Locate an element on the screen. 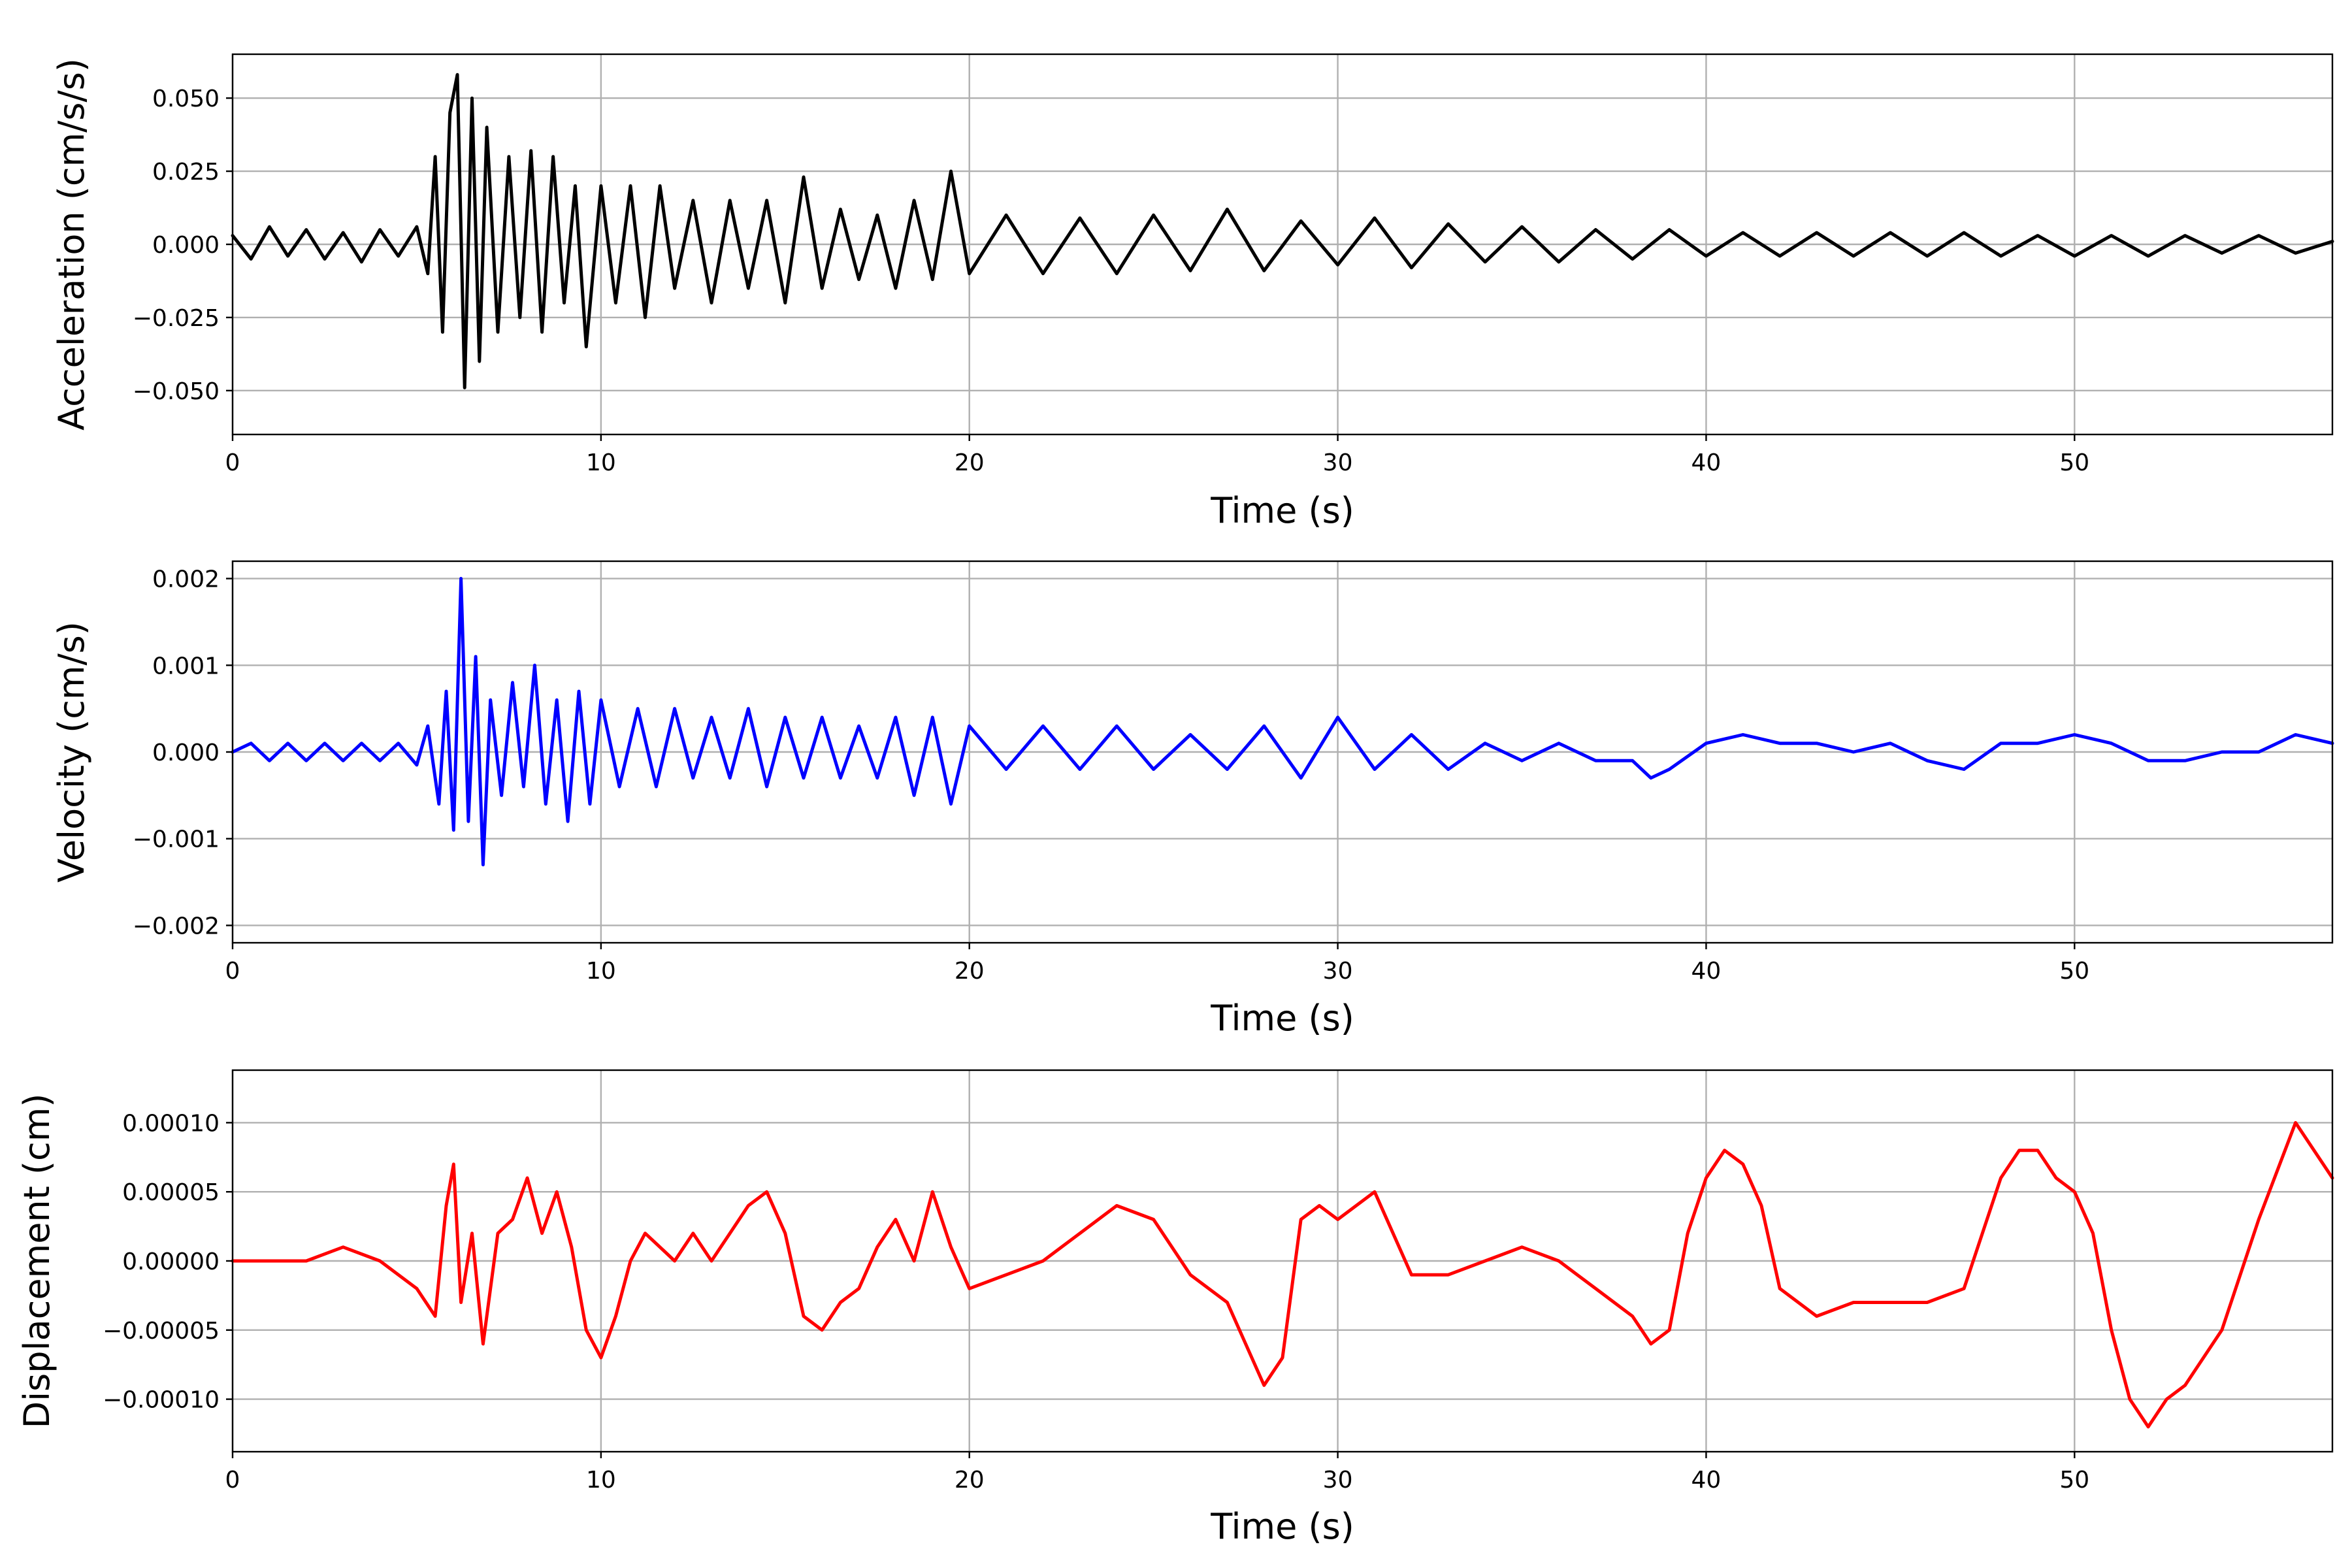  y-tick-label: 0.002 is located at coordinates (186, 579).